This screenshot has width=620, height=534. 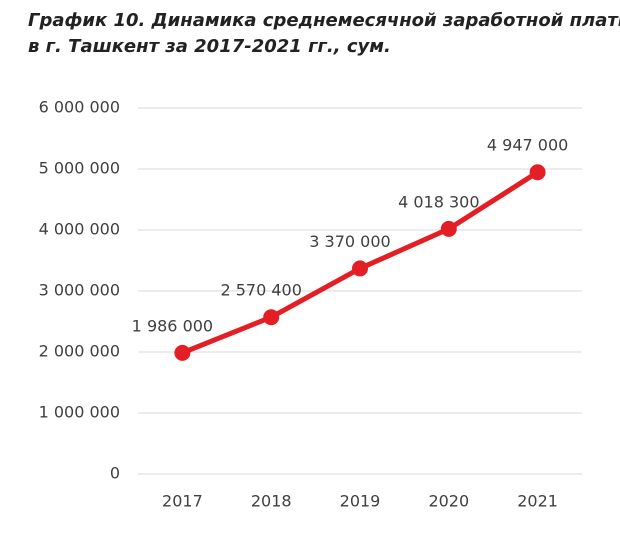 I want to click on y-tick-label: 6 000 000, so click(x=79, y=107).